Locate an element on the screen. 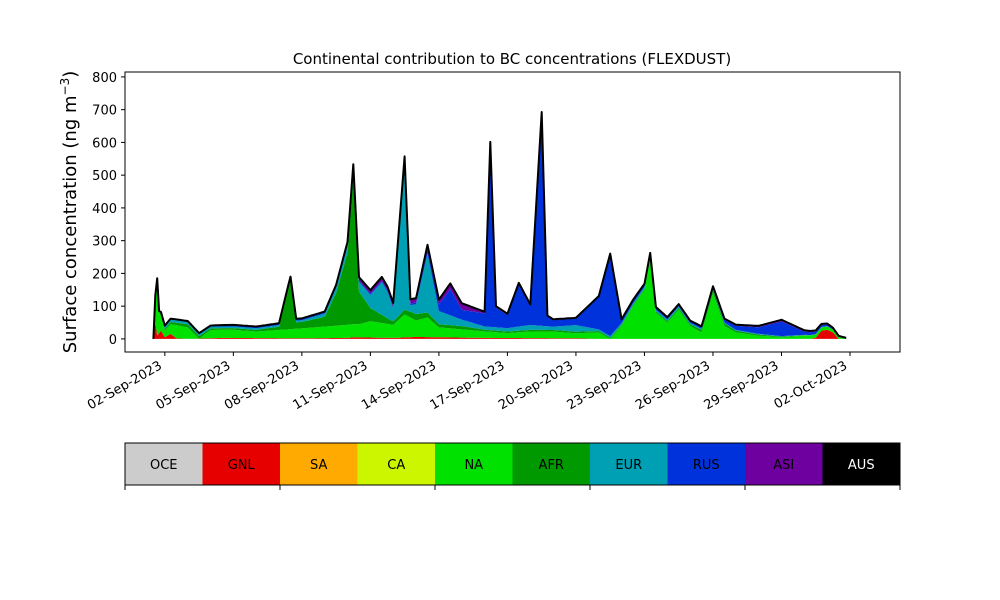 This screenshot has width=1000, height=600. x-tick-label: 23-Sep-2023 is located at coordinates (605, 385).